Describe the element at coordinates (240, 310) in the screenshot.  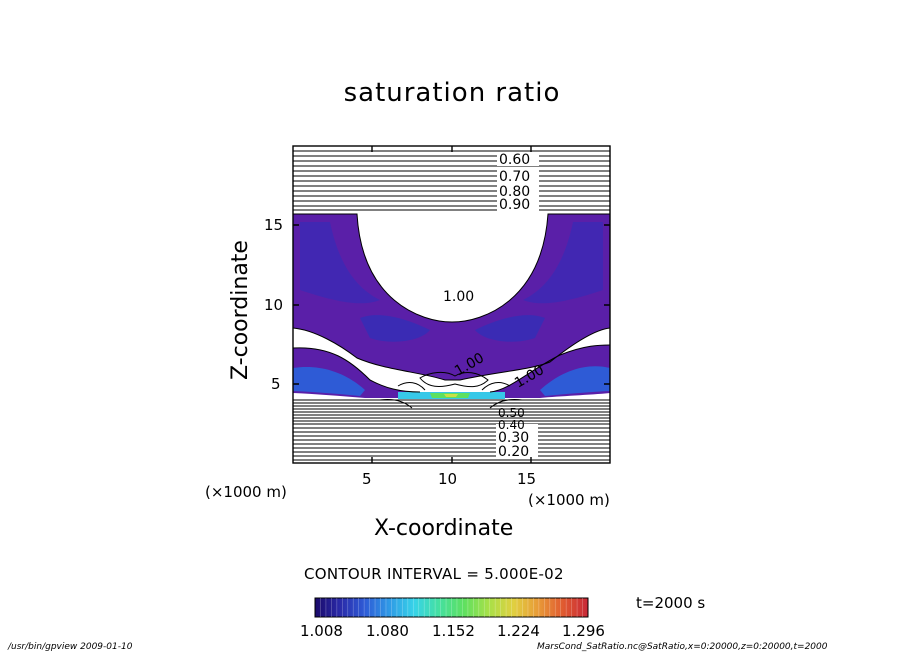
I see `y-axis-label: Z-coordinate` at that location.